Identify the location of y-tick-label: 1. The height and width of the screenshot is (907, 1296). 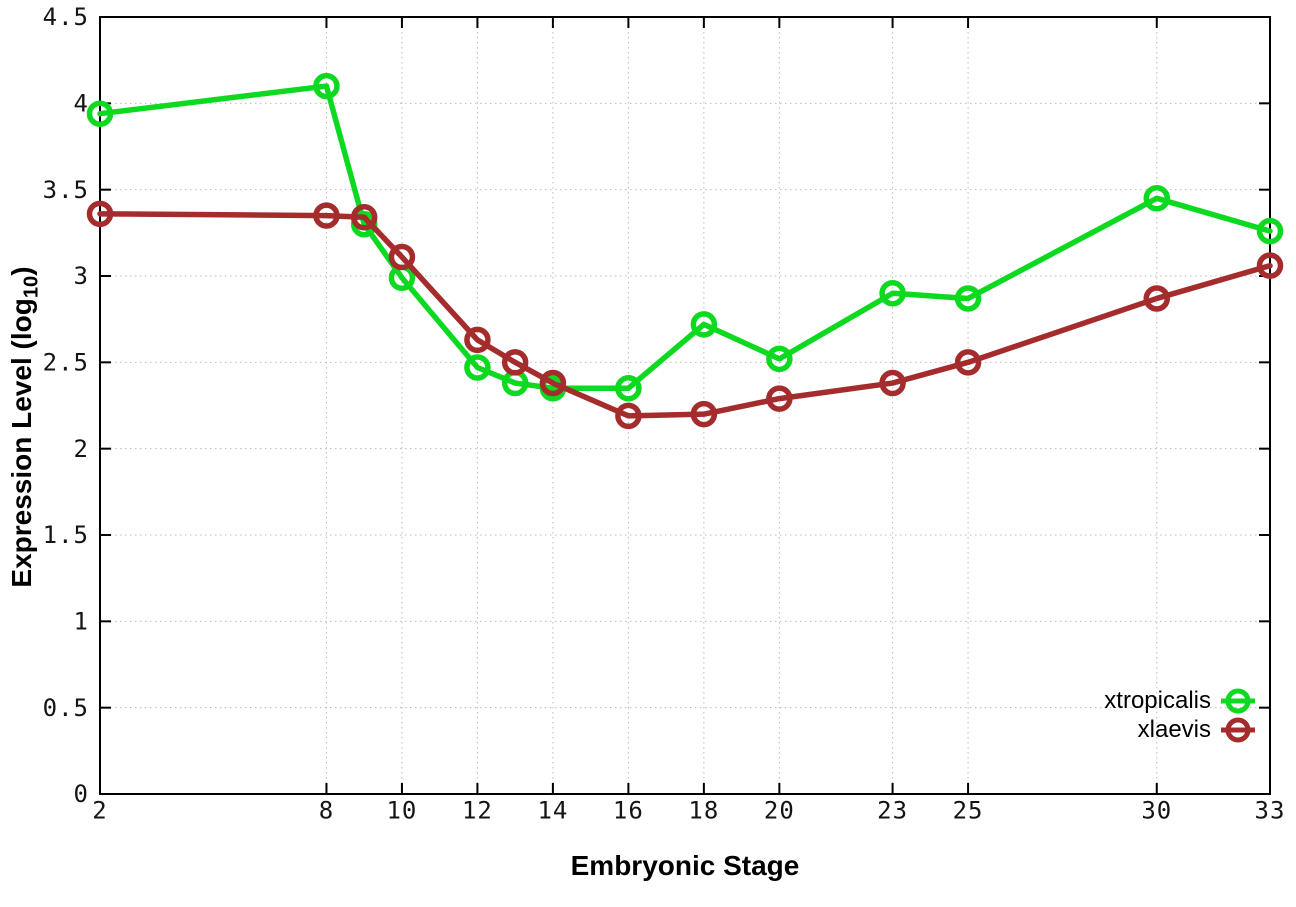
(81, 621).